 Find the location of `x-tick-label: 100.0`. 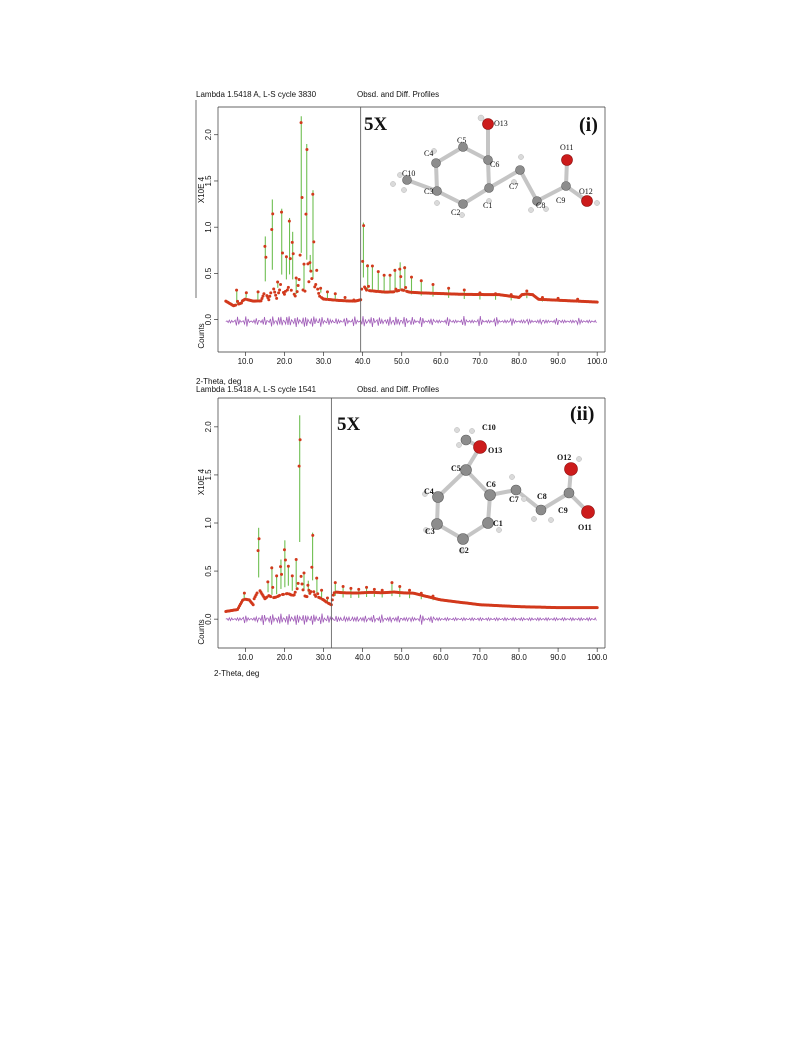

x-tick-label: 100.0 is located at coordinates (597, 657).